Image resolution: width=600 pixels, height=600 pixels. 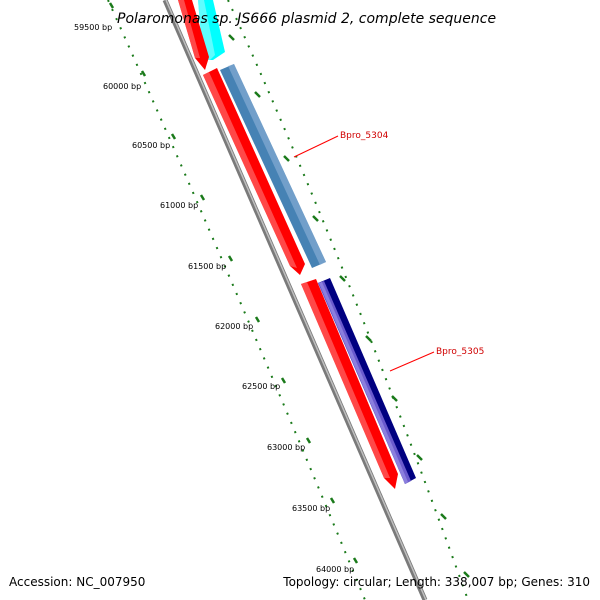 I want to click on tick-label: 62500 bp, so click(x=261, y=386).